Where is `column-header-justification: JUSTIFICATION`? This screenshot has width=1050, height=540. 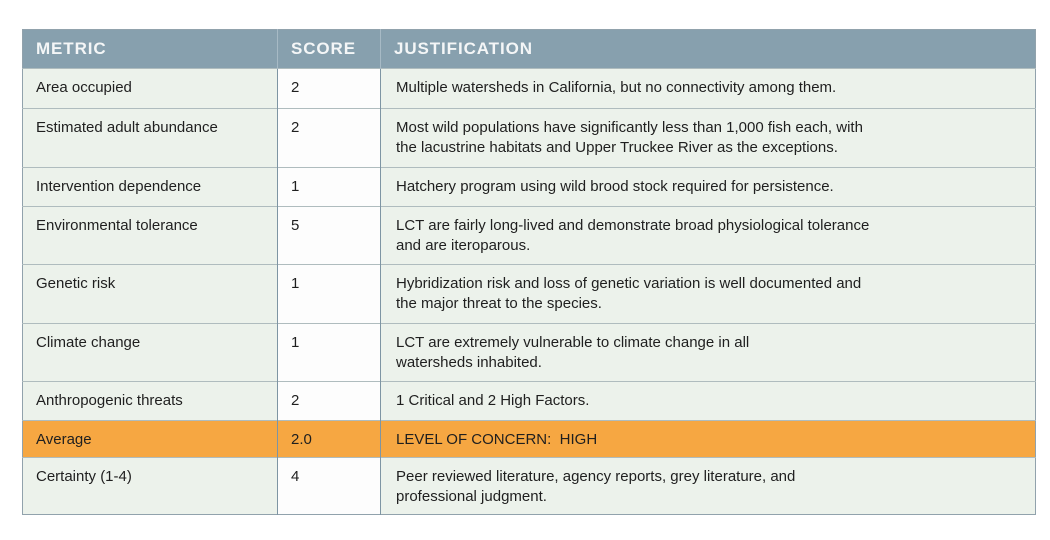 column-header-justification: JUSTIFICATION is located at coordinates (708, 49).